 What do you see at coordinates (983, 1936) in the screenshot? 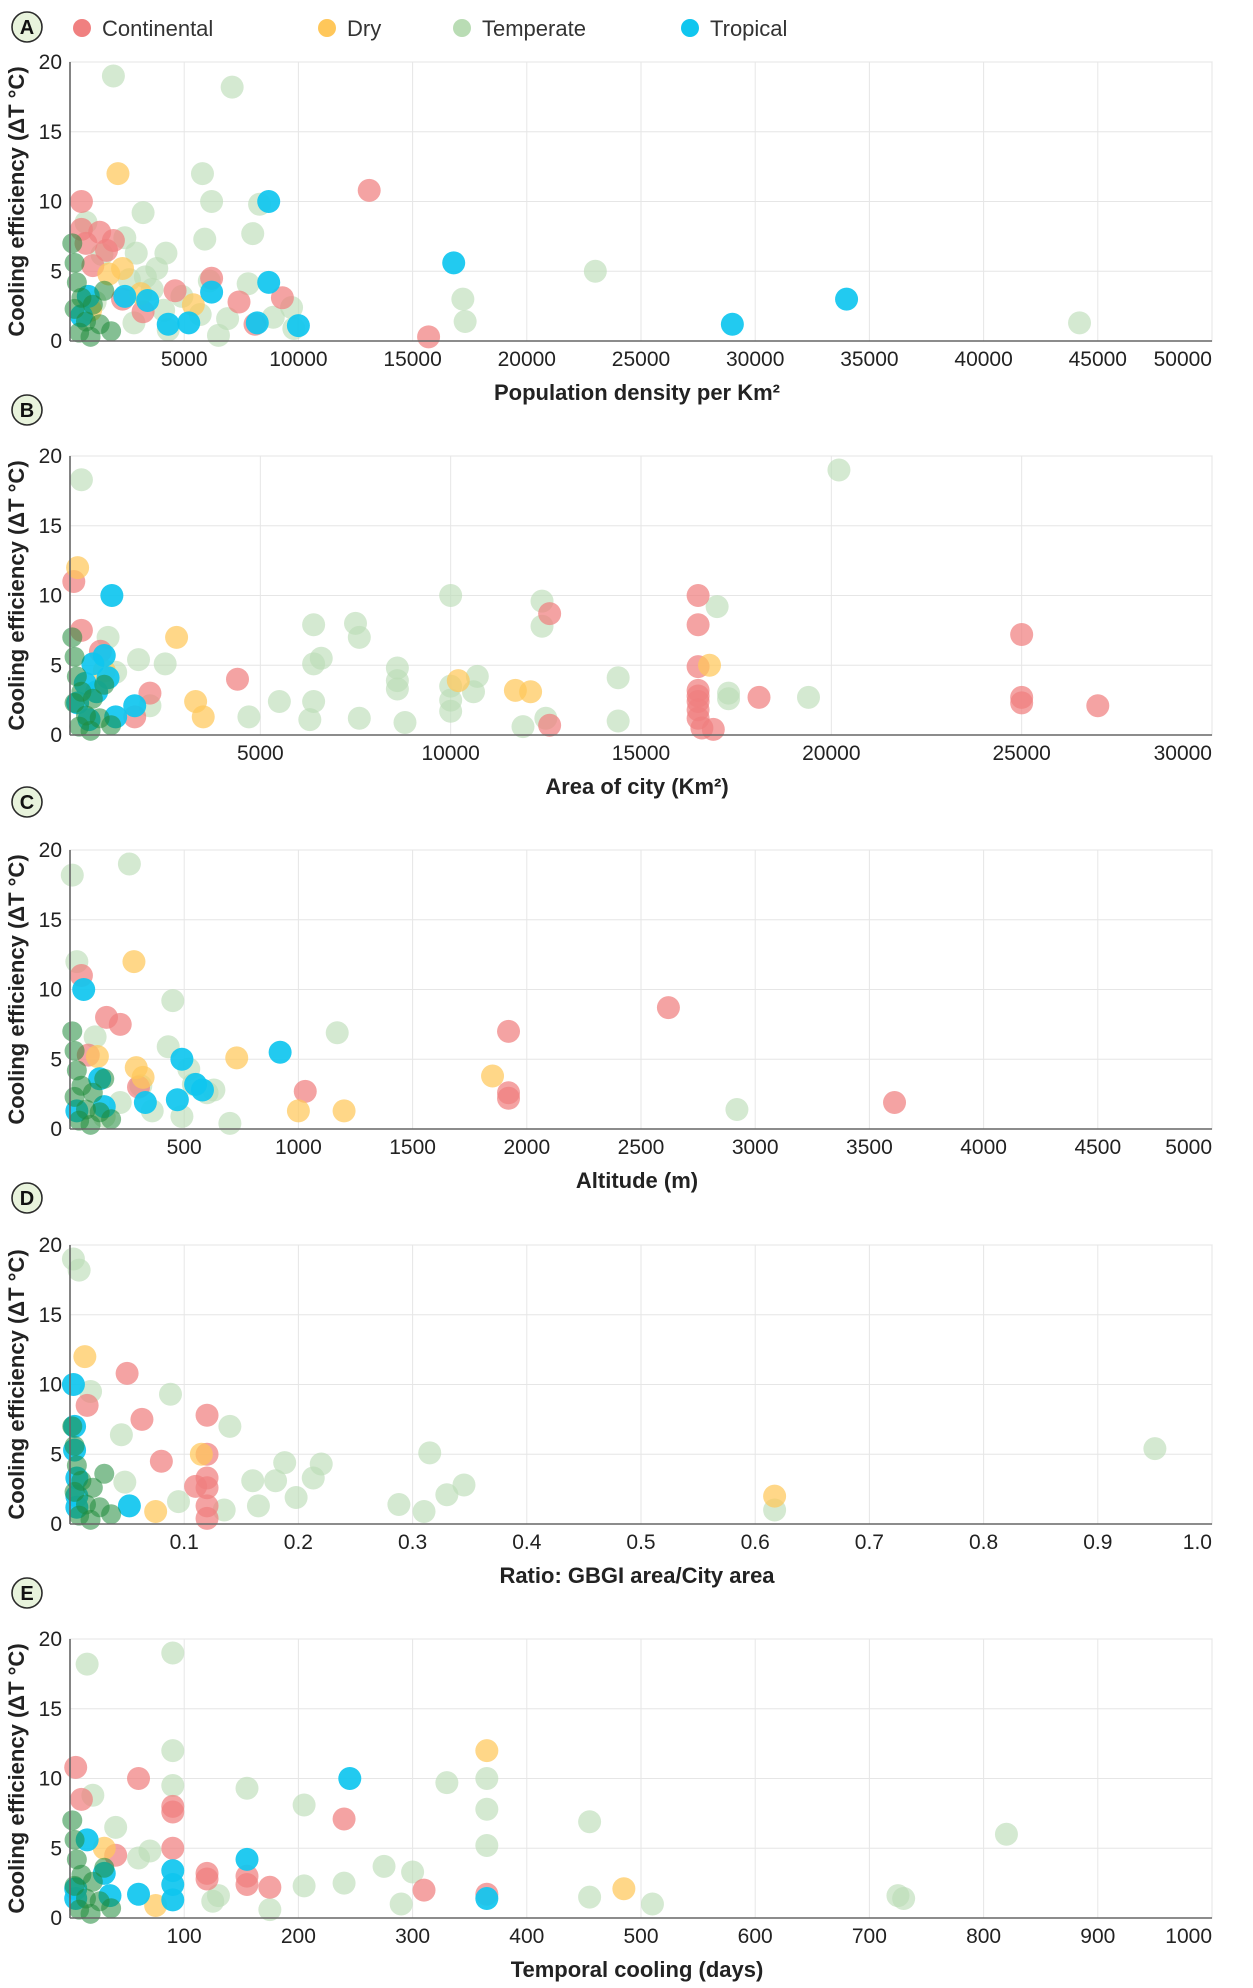
I see `x-tick-label: 800` at bounding box center [983, 1936].